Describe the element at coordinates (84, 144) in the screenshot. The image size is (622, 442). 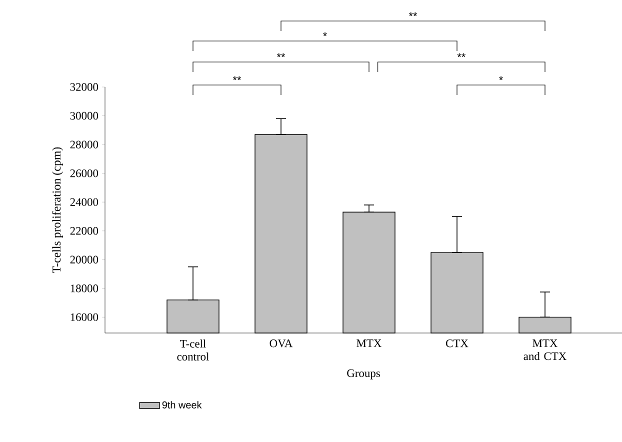
I see `y-tick-label: 28000` at that location.